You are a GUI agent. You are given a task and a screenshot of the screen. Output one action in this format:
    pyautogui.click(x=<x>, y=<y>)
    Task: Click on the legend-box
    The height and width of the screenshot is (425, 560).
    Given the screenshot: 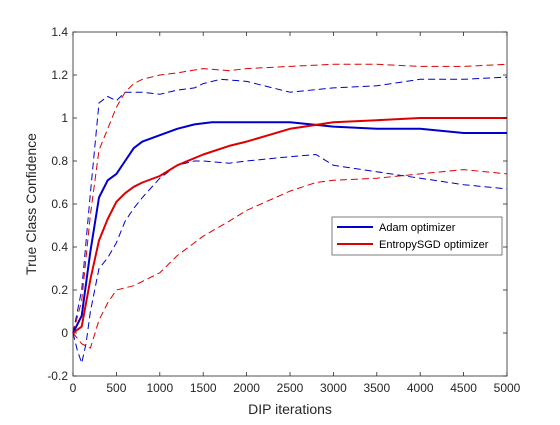 What is the action you would take?
    pyautogui.click(x=417, y=236)
    